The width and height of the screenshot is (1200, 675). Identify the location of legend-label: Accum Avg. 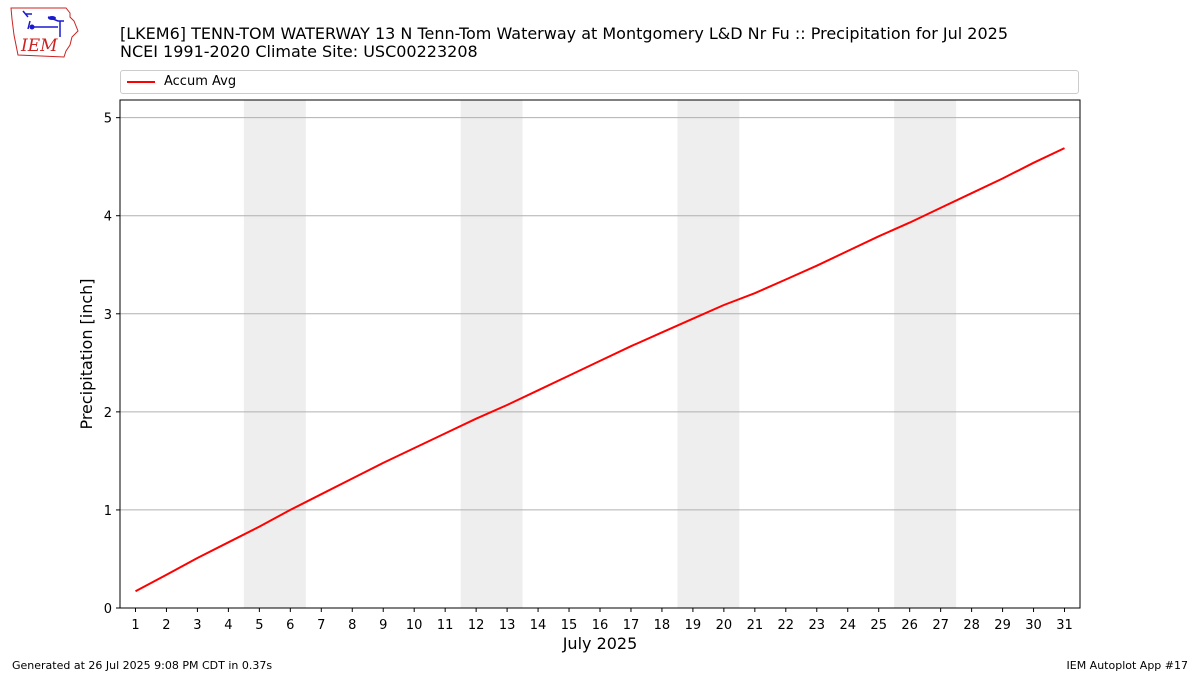
(200, 81).